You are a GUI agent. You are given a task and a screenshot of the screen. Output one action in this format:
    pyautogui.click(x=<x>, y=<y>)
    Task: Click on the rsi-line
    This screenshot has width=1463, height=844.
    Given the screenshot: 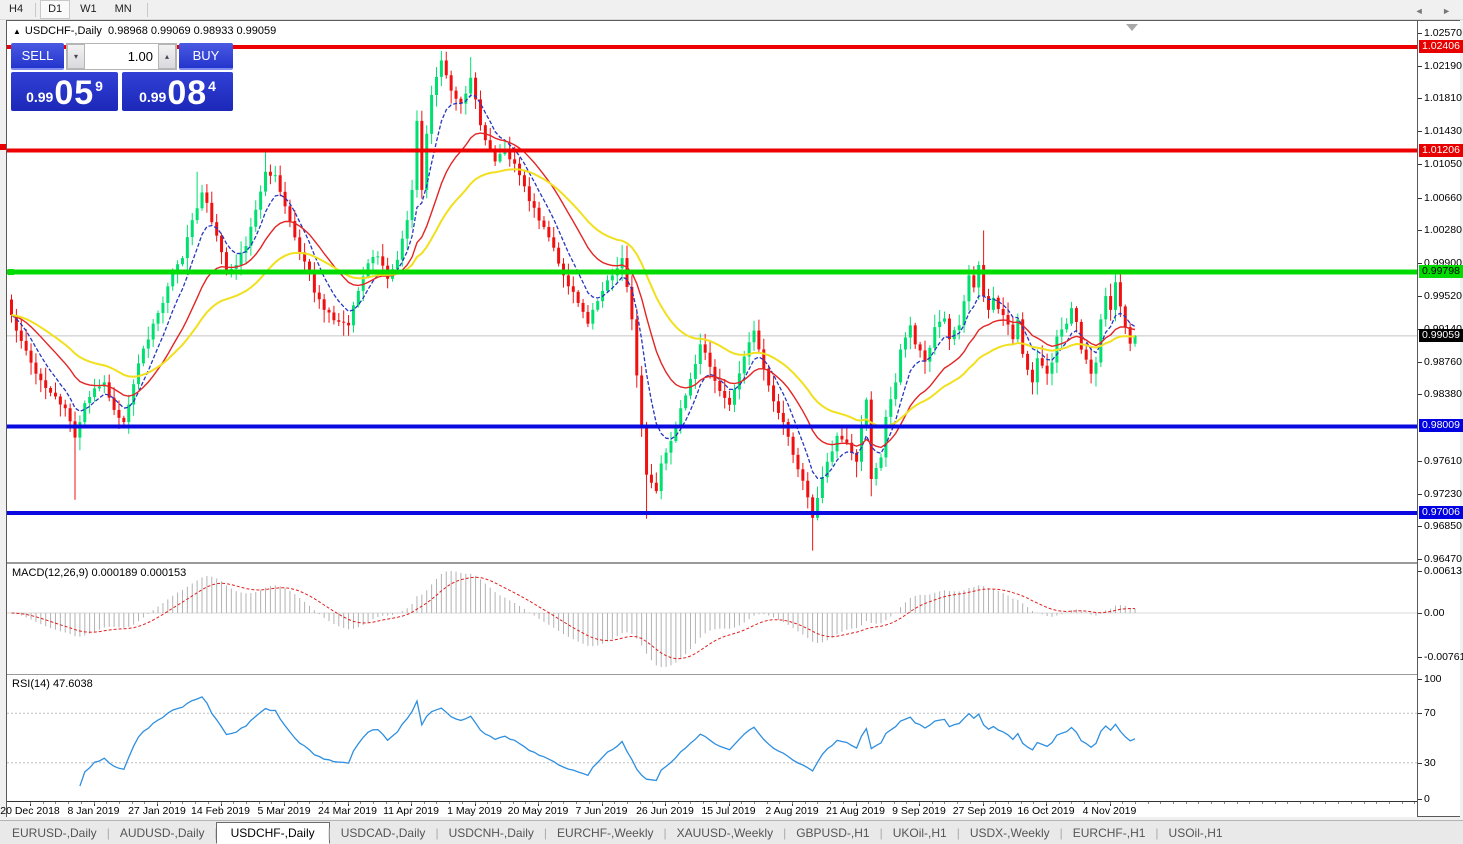 What is the action you would take?
    pyautogui.click(x=607, y=741)
    